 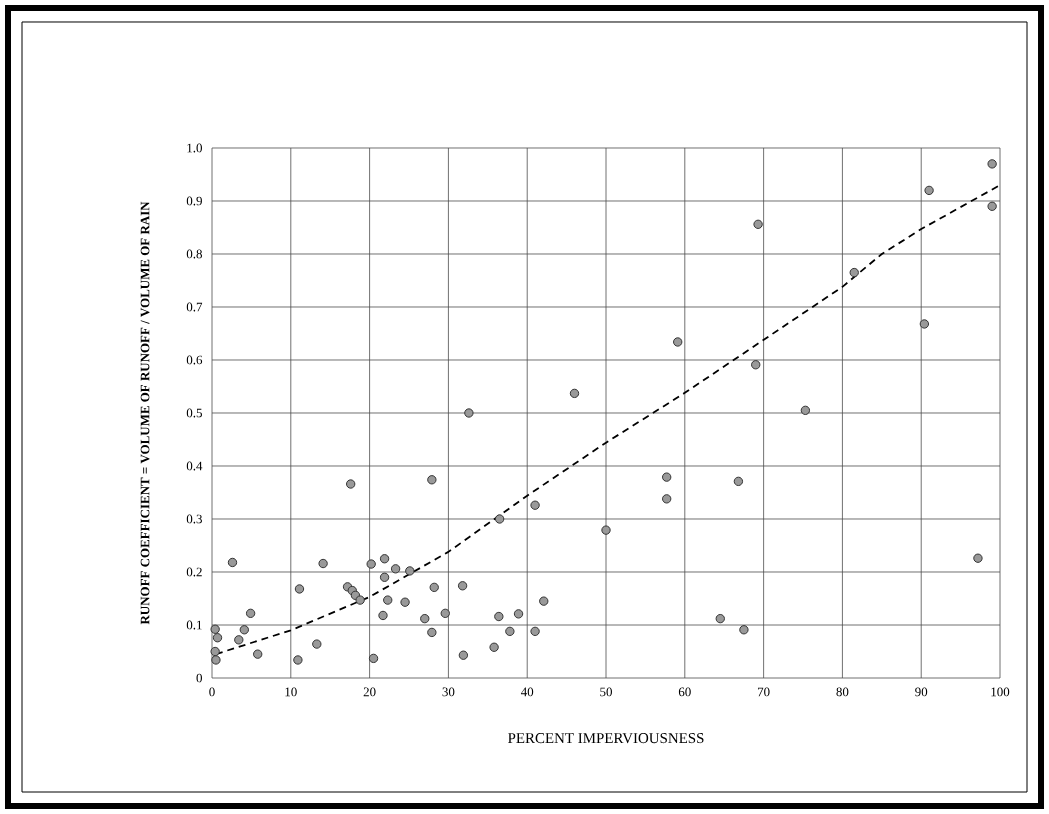 I want to click on y-tick-label: 0.8, so click(x=194, y=254).